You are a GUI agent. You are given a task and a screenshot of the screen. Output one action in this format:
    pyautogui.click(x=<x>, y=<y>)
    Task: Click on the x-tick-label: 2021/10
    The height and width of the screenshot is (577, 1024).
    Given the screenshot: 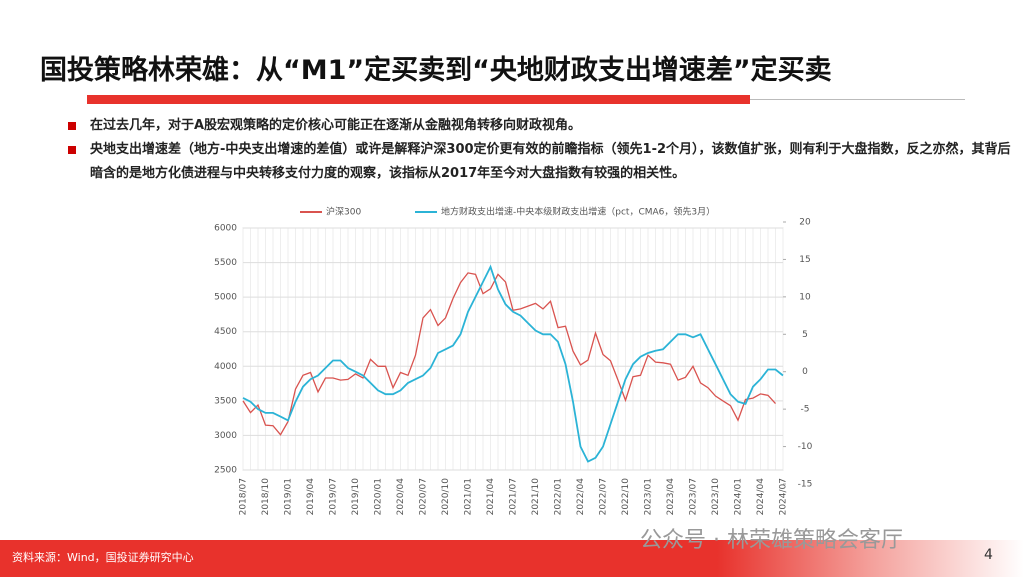 What is the action you would take?
    pyautogui.click(x=536, y=497)
    